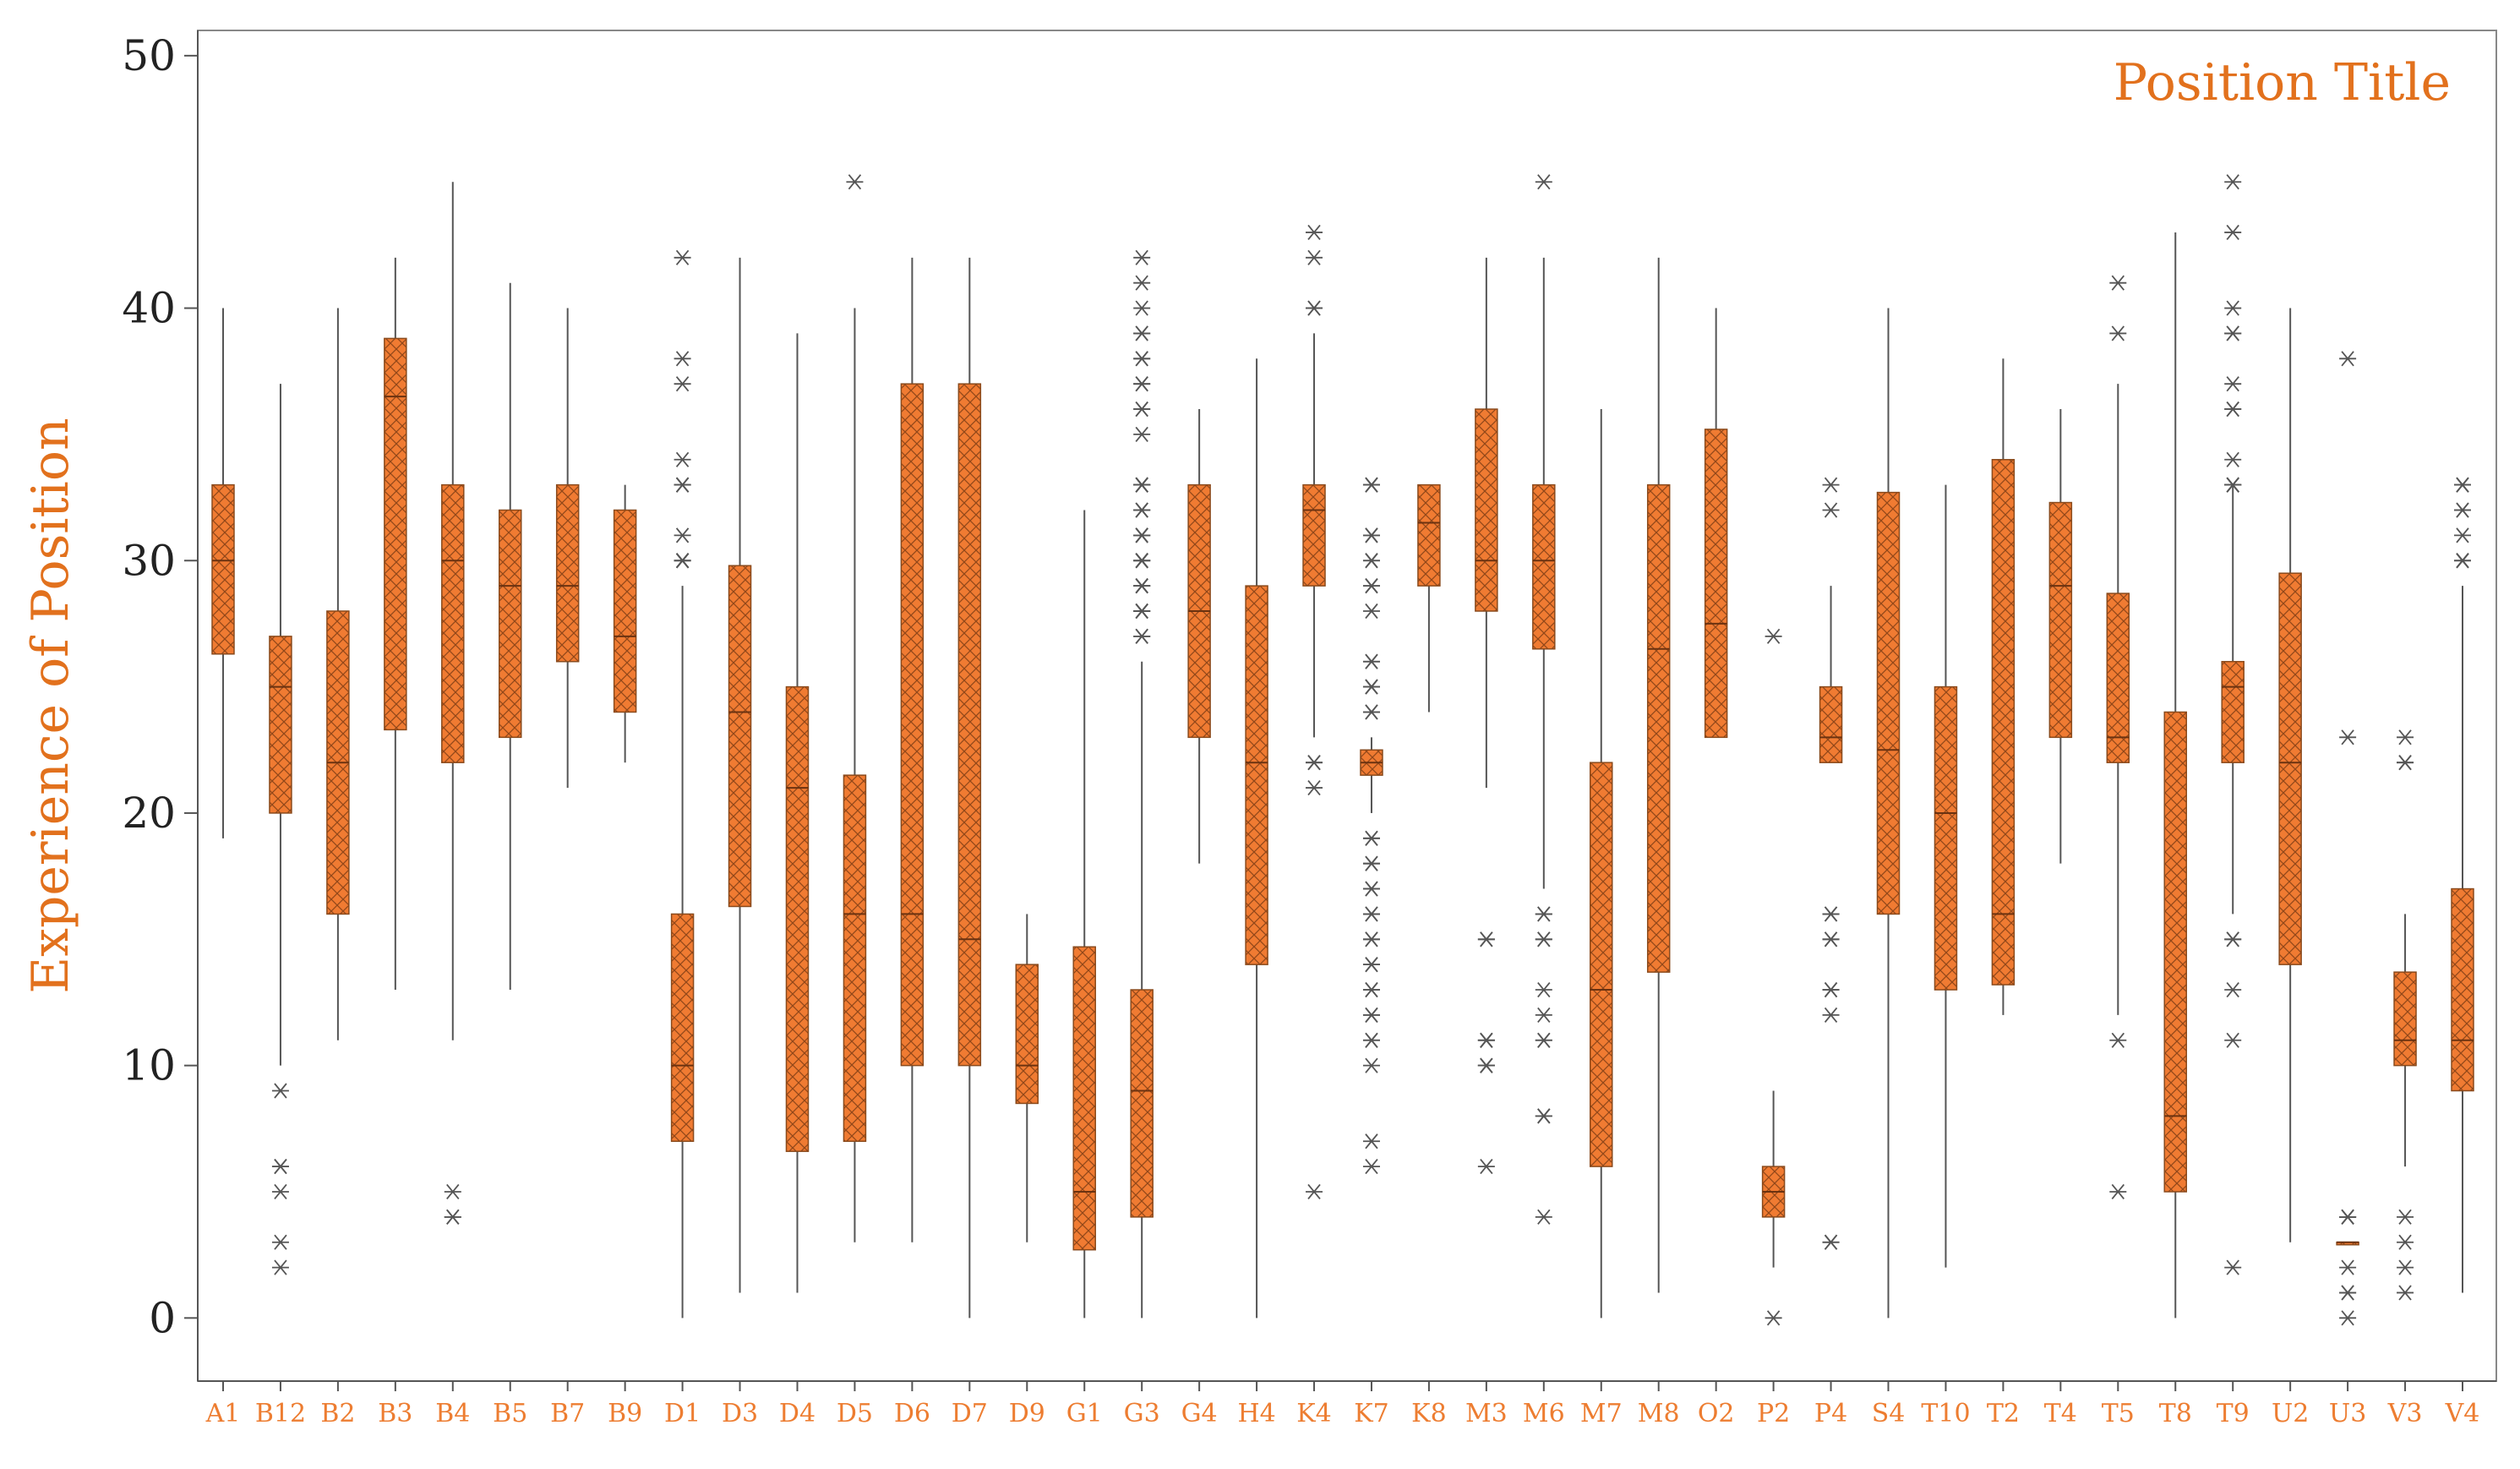 The image size is (2520, 1469). I want to click on box-group-T10, so click(1946, 876).